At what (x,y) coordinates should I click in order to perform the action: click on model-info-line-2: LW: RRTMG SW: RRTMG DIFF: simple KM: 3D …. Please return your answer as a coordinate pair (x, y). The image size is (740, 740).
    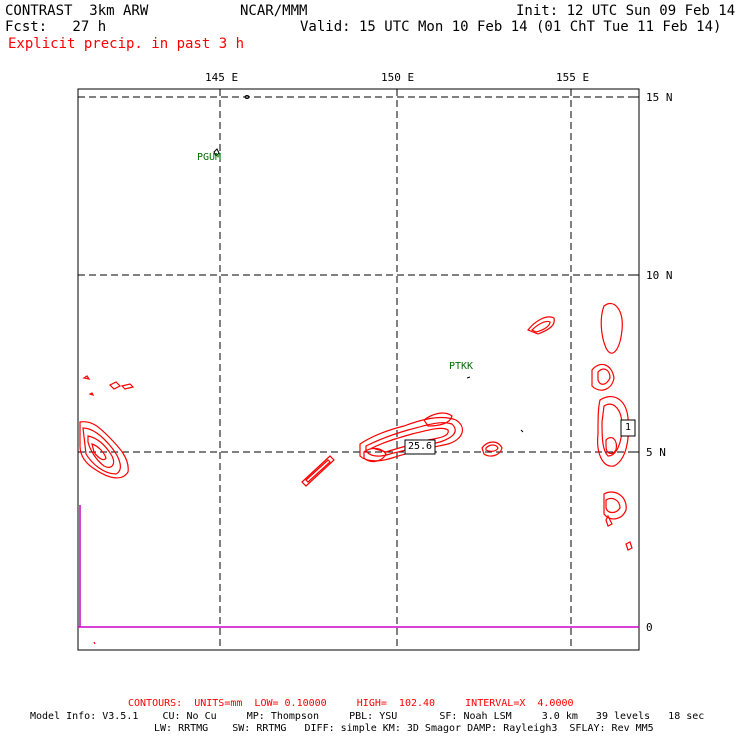
    Looking at the image, I should click on (404, 728).